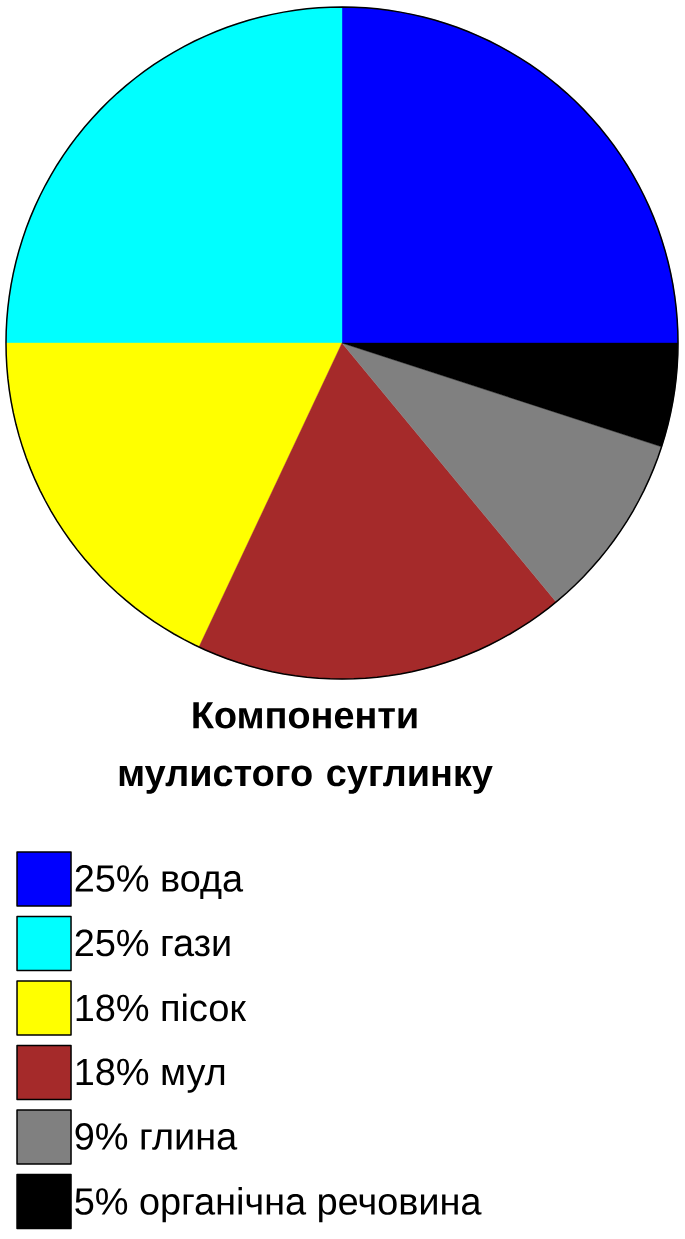 Image resolution: width=685 pixels, height=1239 pixels. Describe the element at coordinates (159, 882) in the screenshot. I see `legend-label: 25% вода` at that location.